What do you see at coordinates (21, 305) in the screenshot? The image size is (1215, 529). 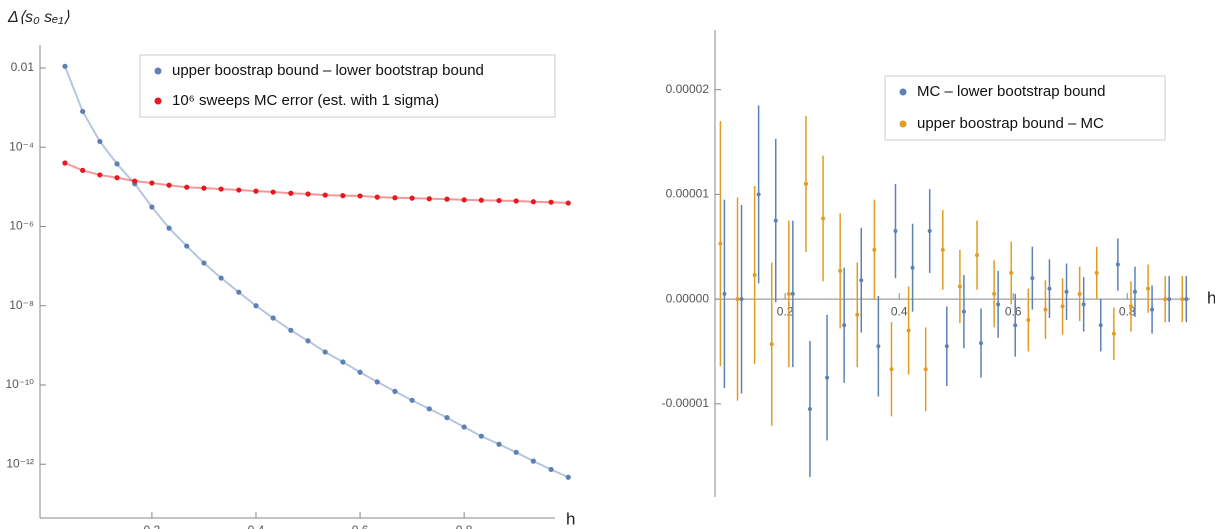 I see `y-tick-label: 10⁻⁸` at bounding box center [21, 305].